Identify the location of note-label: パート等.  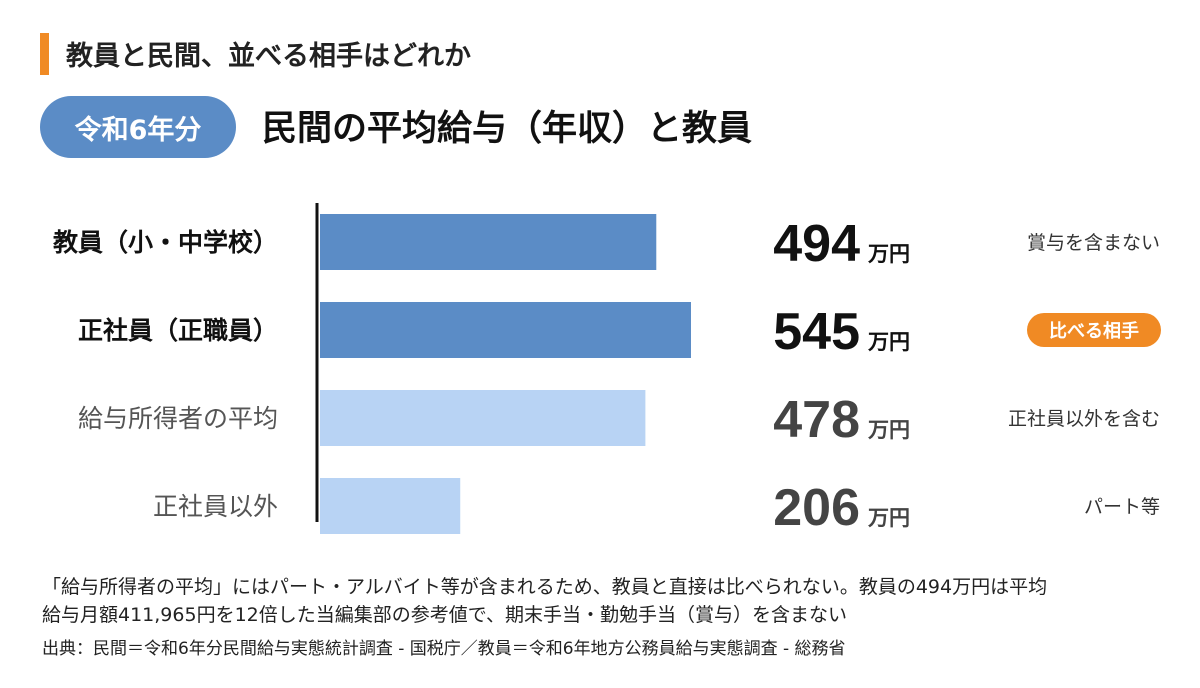
(1122, 507).